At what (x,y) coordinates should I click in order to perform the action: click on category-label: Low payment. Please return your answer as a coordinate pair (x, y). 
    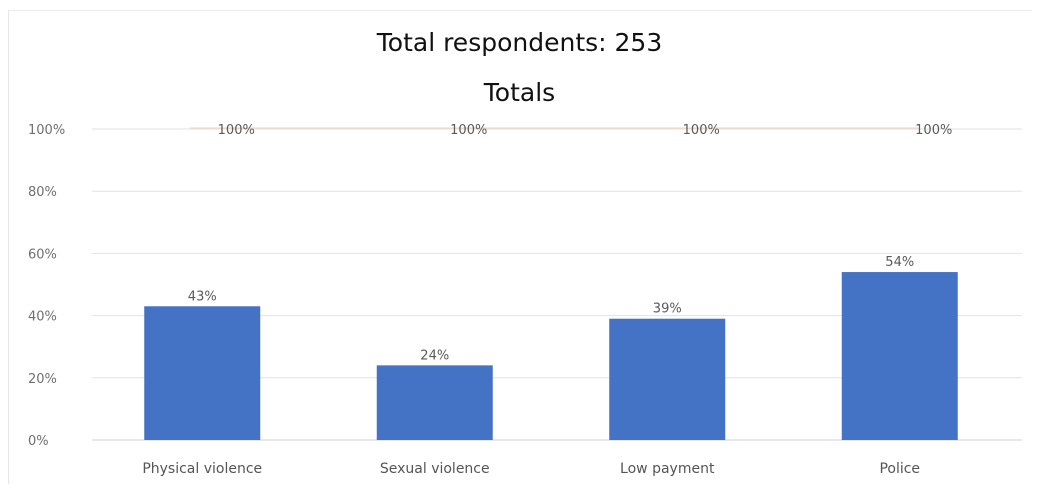
    Looking at the image, I should click on (667, 469).